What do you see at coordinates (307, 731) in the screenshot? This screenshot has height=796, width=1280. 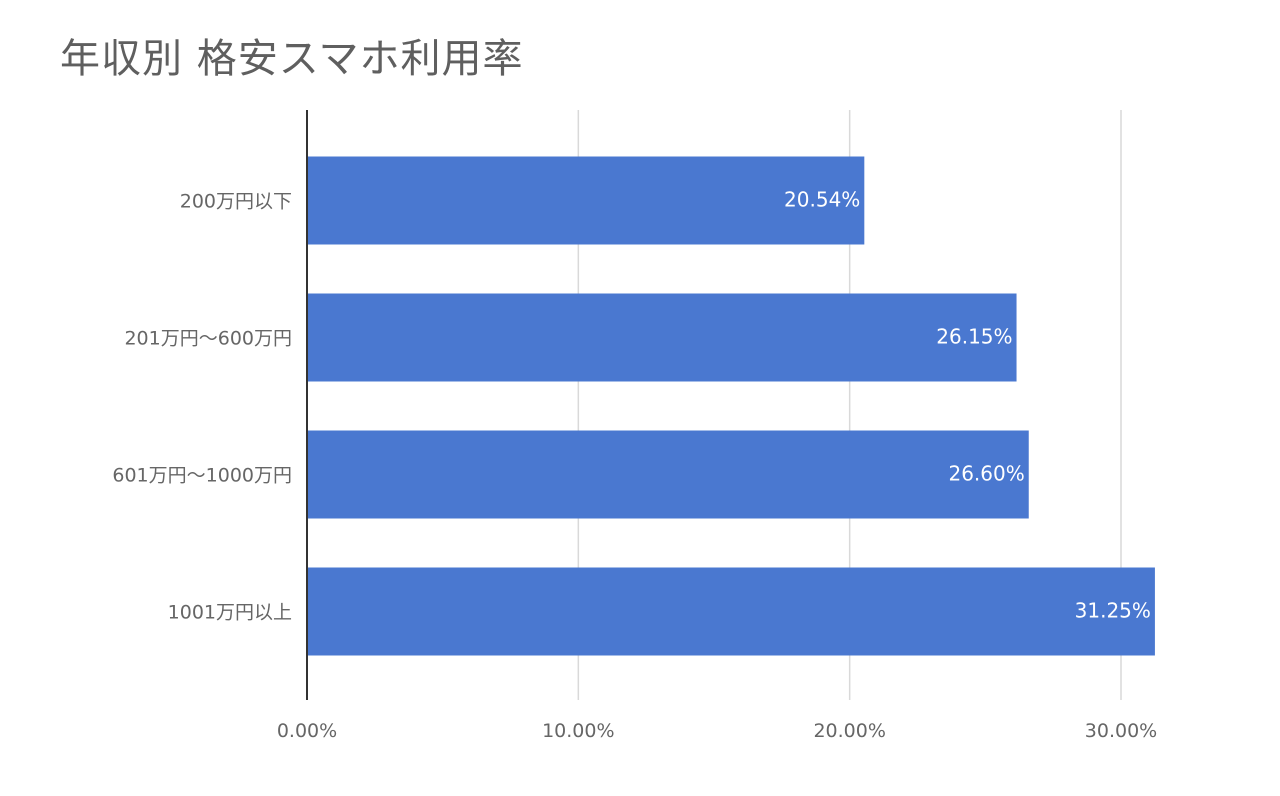 I see `x-tick-label: 0.00%` at bounding box center [307, 731].